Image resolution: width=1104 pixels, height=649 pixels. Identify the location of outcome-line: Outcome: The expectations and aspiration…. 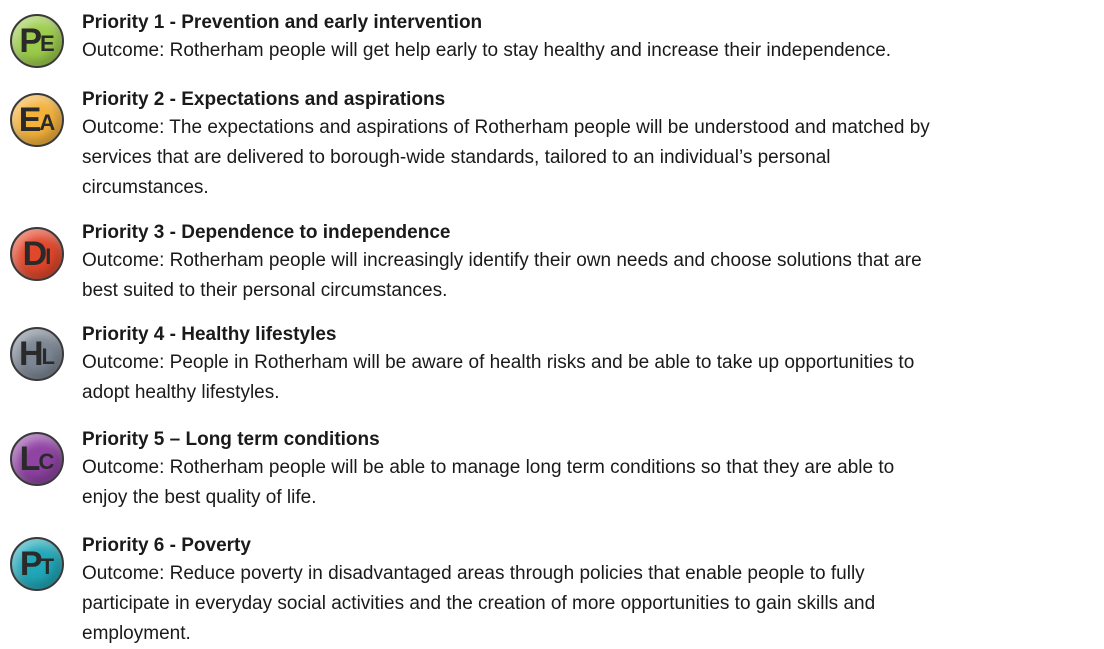
(506, 127).